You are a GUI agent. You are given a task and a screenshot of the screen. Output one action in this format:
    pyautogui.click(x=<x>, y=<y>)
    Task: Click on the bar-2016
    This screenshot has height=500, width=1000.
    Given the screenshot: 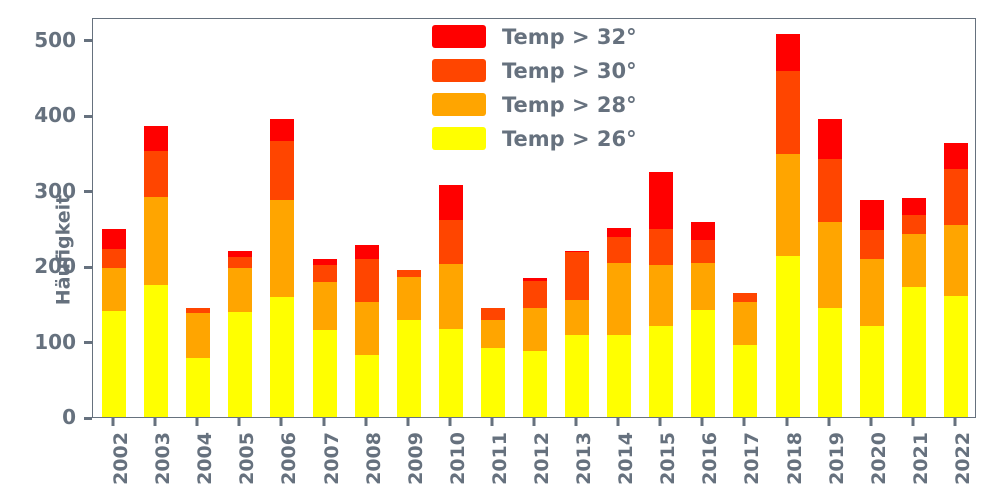 What is the action you would take?
    pyautogui.click(x=703, y=319)
    